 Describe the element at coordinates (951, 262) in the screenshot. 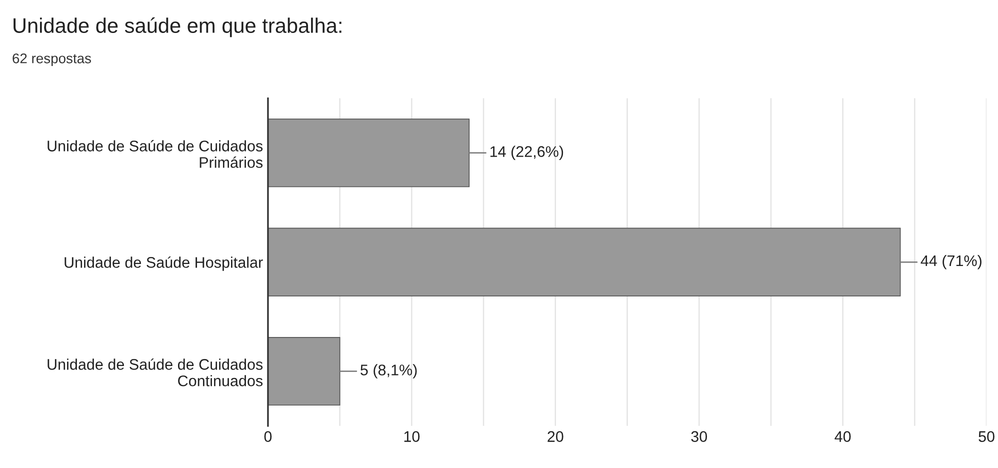

I see `data-label: 44 (71%)` at that location.